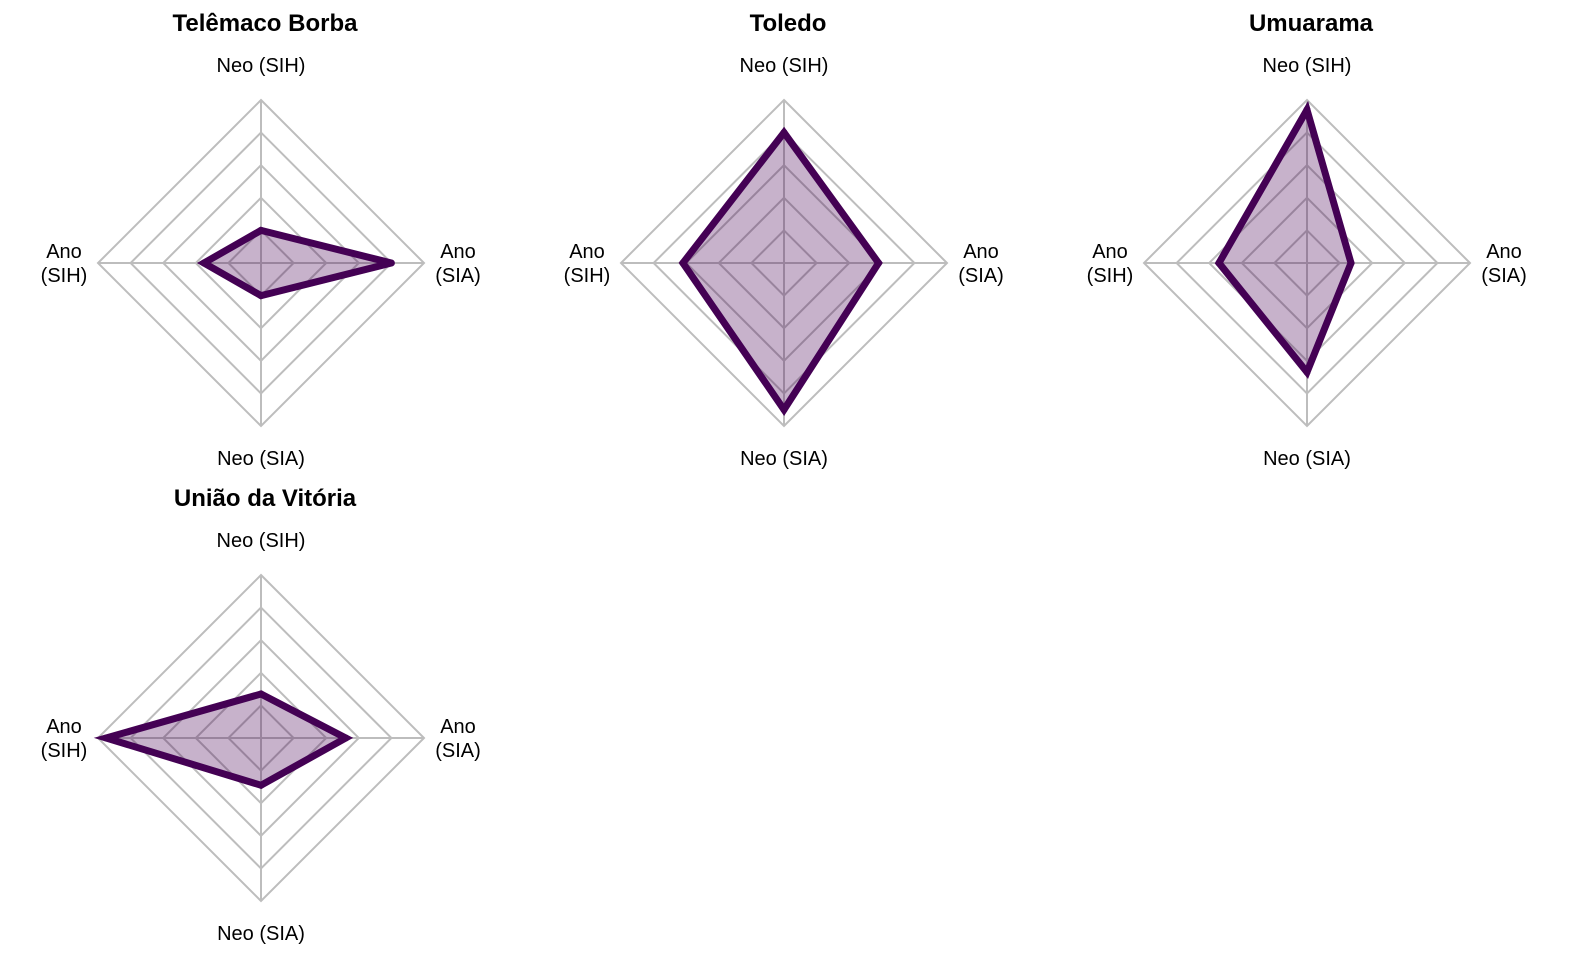 The width and height of the screenshot is (1584, 960). I want to click on chart-title: Umuarama, so click(1311, 23).